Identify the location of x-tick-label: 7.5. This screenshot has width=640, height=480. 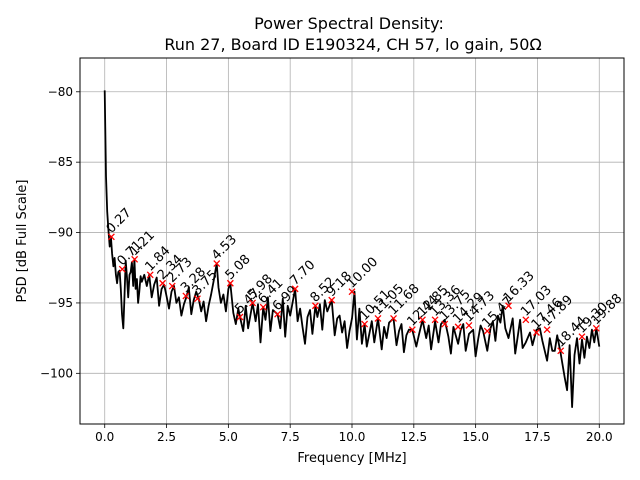
(290, 437).